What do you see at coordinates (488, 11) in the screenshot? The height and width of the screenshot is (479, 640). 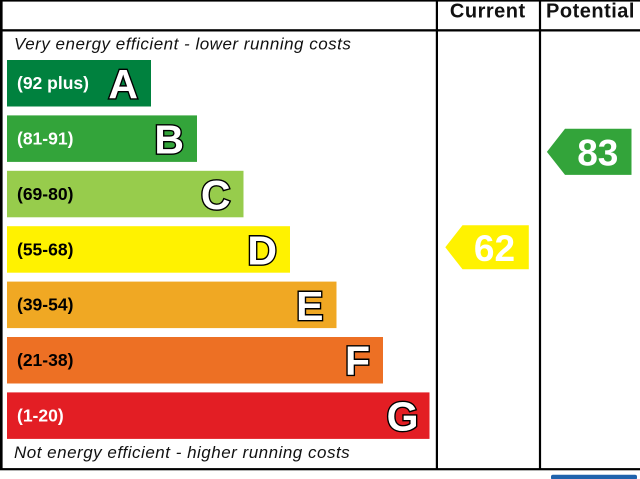 I see `svg-text: Current` at bounding box center [488, 11].